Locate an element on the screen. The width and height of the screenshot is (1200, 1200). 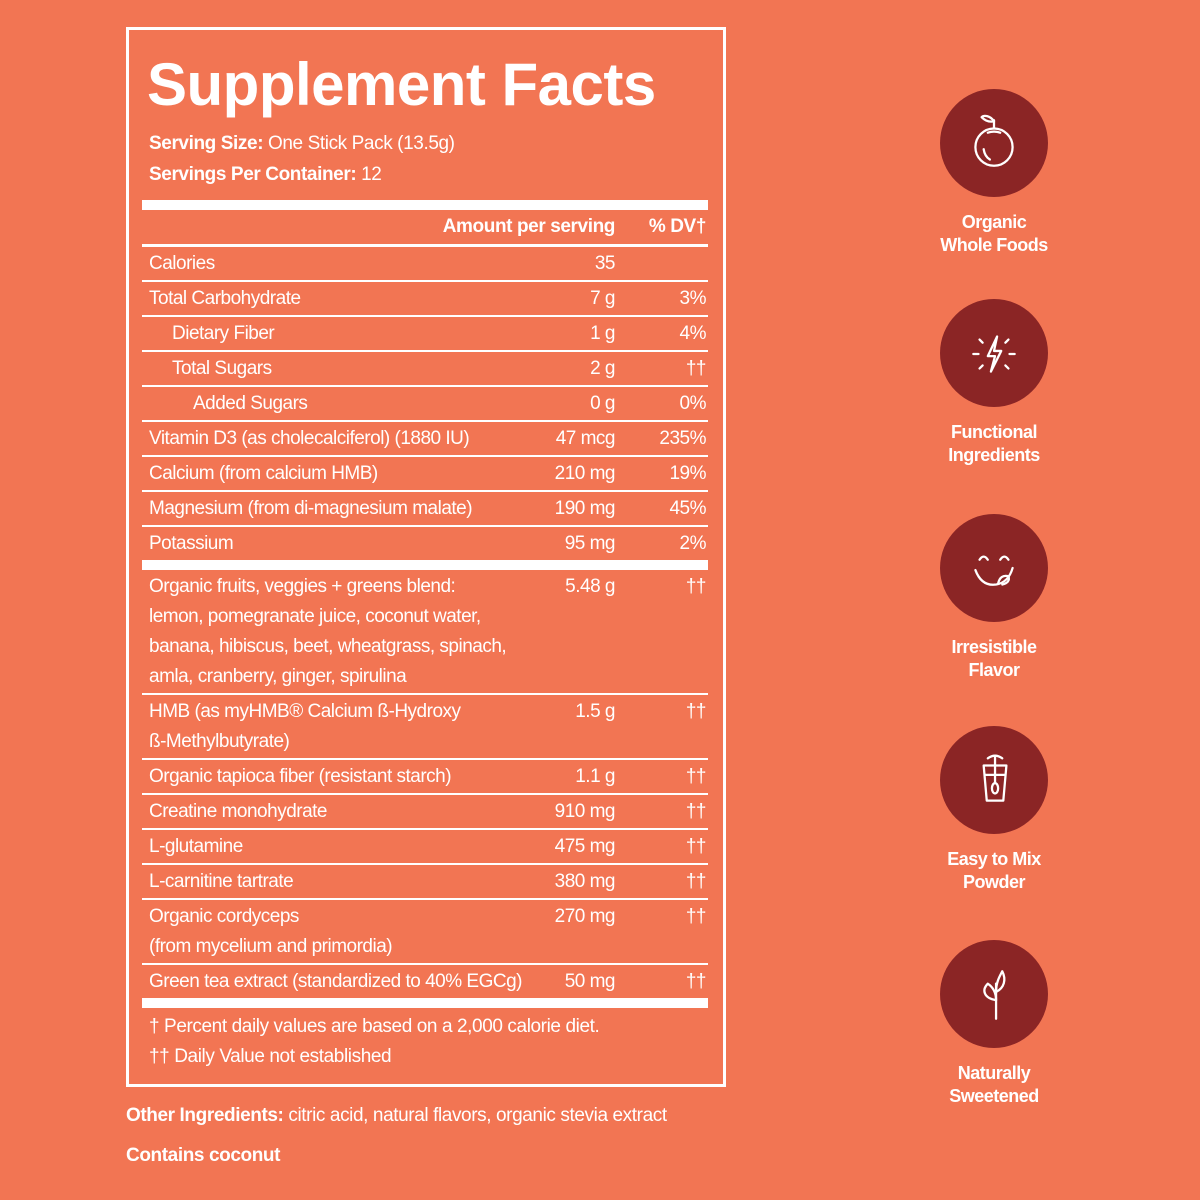
nutrient-name: Potassium is located at coordinates (191, 543).